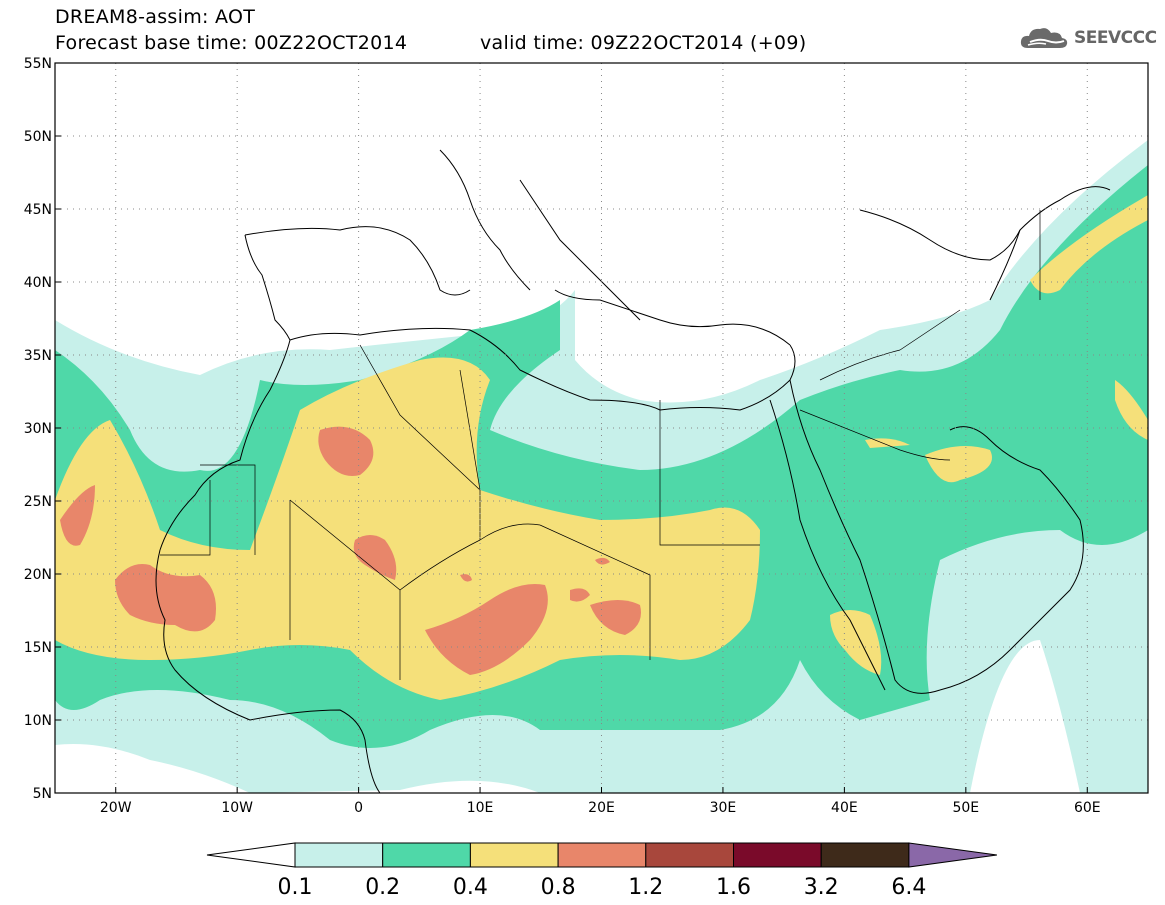 This screenshot has height=905, width=1165. What do you see at coordinates (645, 887) in the screenshot?
I see `colorbar-label: 1.2` at bounding box center [645, 887].